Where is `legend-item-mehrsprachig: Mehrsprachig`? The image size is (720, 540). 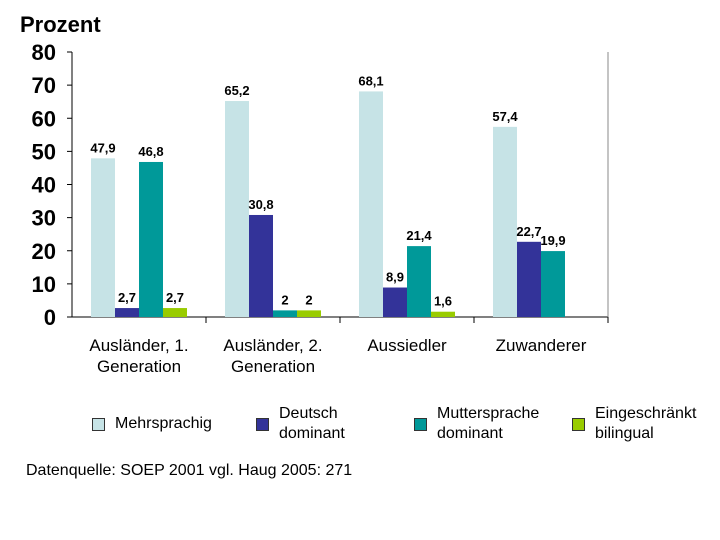 legend-item-mehrsprachig: Mehrsprachig is located at coordinates (152, 424).